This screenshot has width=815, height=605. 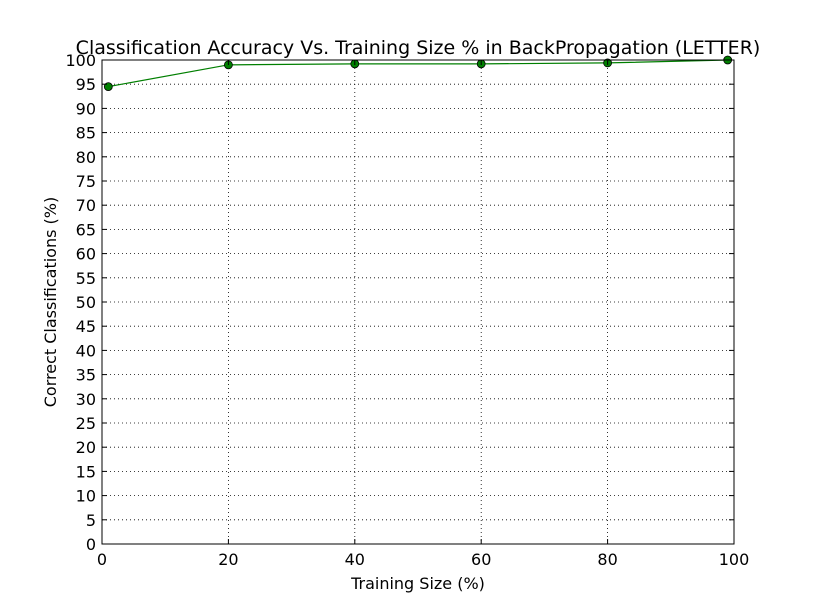 What do you see at coordinates (86, 423) in the screenshot?
I see `y-tick-label: 25` at bounding box center [86, 423].